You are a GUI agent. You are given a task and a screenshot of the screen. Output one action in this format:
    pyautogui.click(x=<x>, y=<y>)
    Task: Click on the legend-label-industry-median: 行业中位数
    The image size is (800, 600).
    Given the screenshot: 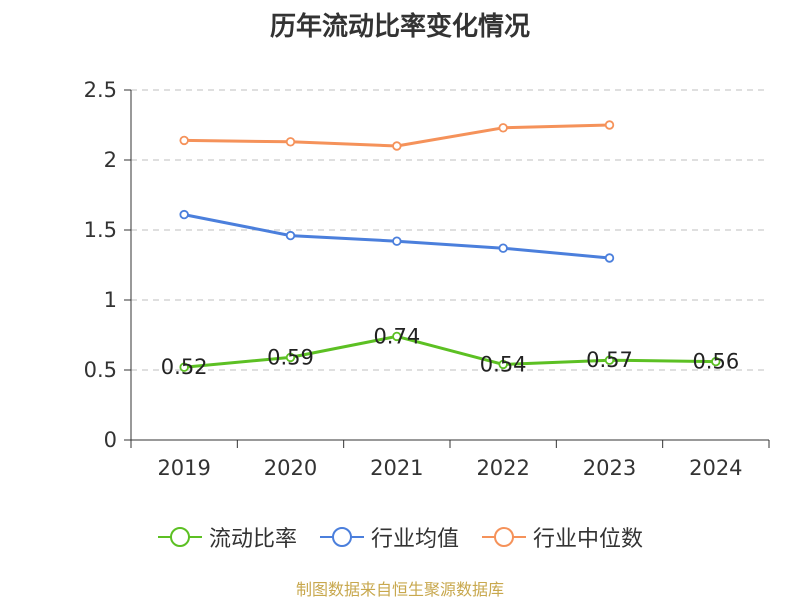 What is the action you would take?
    pyautogui.click(x=588, y=539)
    